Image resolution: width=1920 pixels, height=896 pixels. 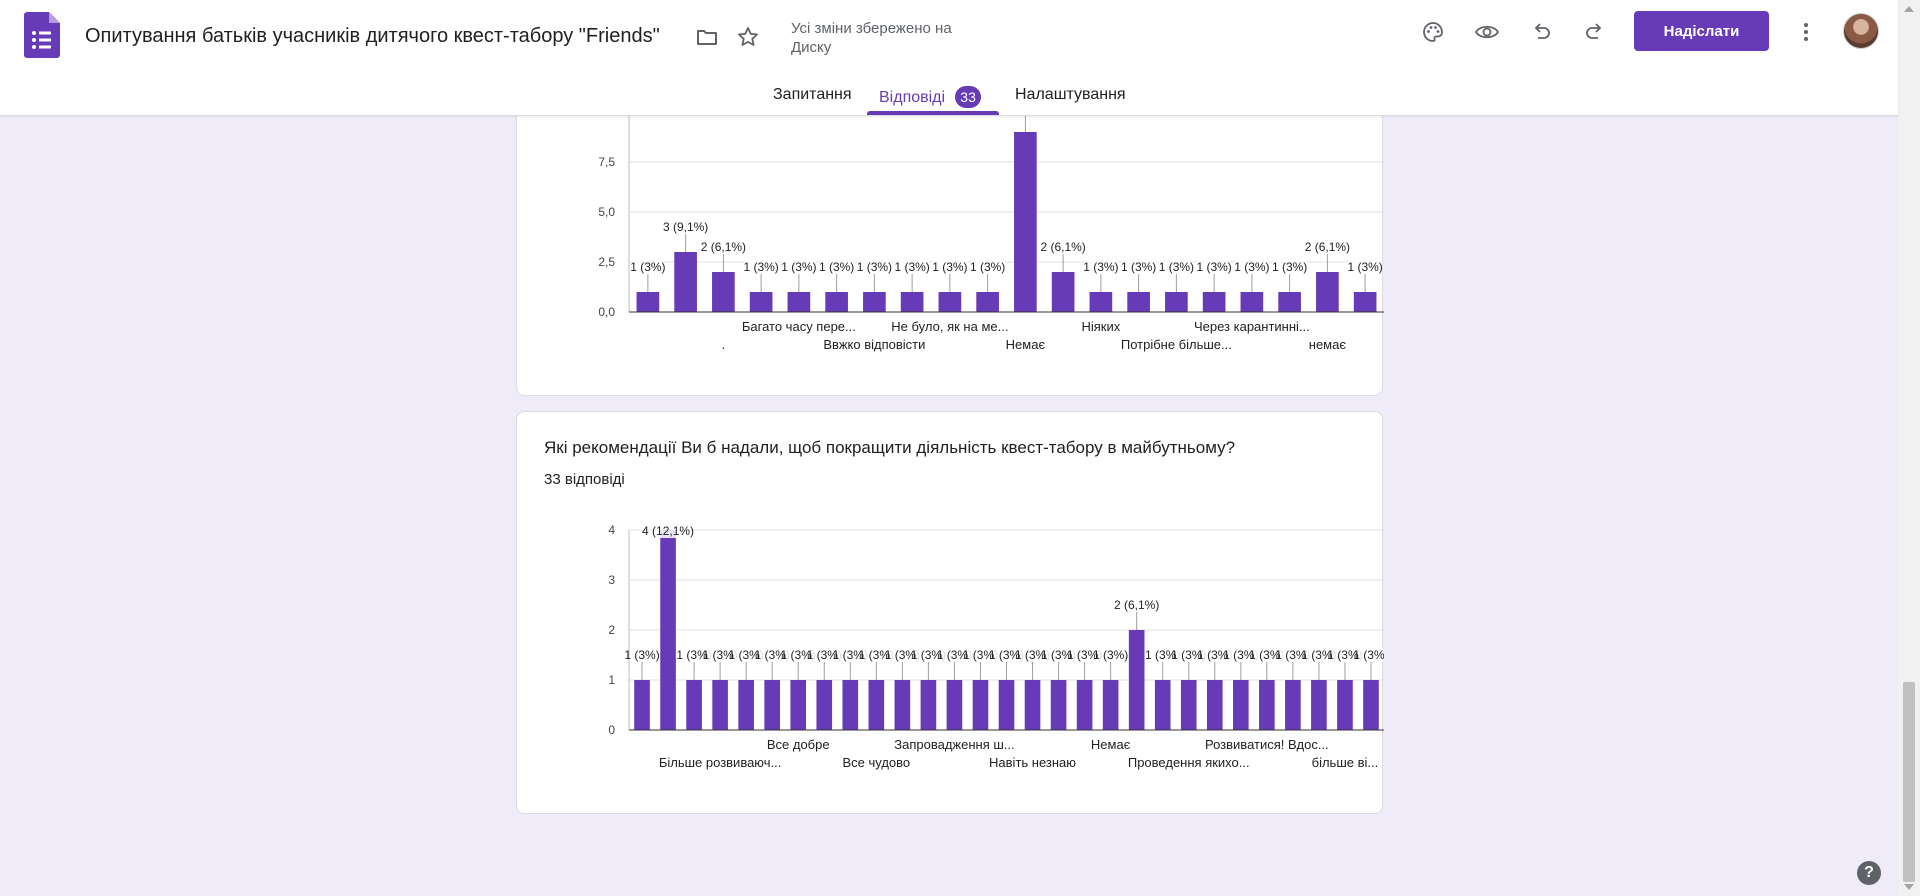 What do you see at coordinates (724, 344) in the screenshot?
I see `x-category-label: .` at bounding box center [724, 344].